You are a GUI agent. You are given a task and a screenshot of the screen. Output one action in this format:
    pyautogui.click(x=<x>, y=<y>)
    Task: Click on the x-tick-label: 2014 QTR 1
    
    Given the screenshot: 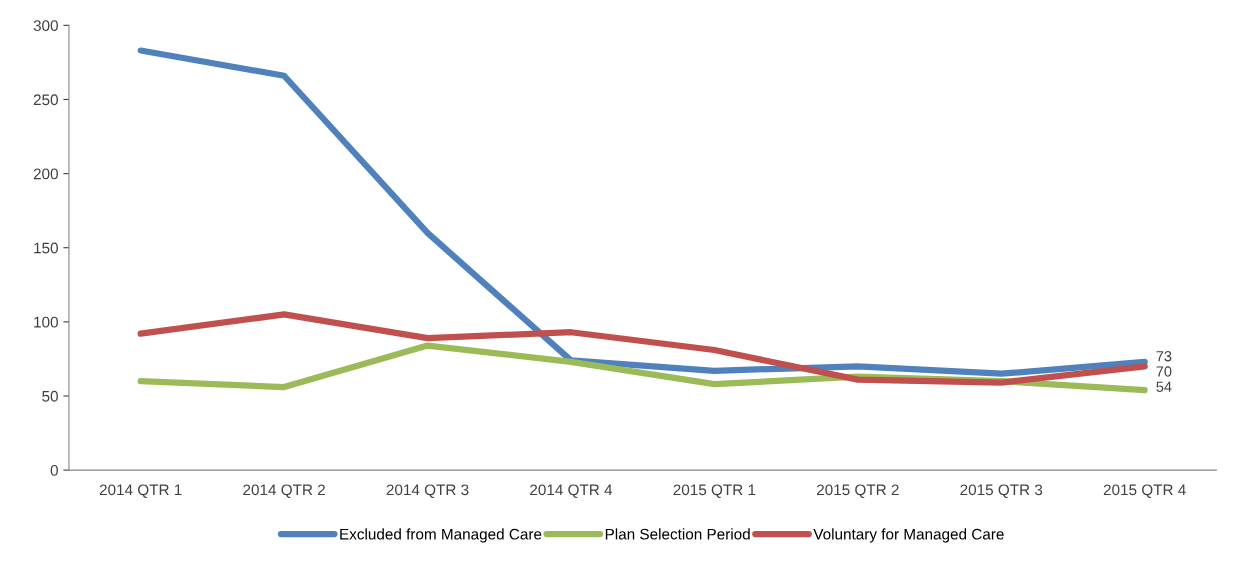 What is the action you would take?
    pyautogui.click(x=140, y=491)
    